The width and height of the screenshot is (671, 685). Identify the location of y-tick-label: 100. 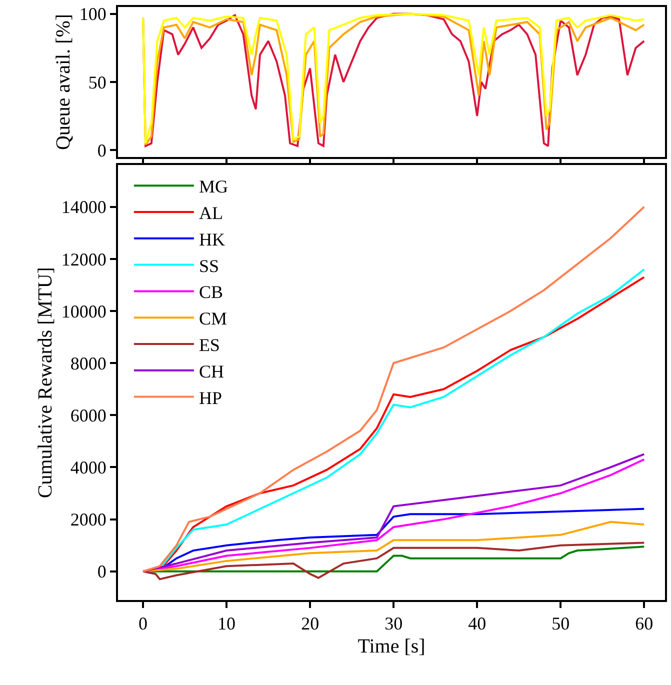
(92, 14).